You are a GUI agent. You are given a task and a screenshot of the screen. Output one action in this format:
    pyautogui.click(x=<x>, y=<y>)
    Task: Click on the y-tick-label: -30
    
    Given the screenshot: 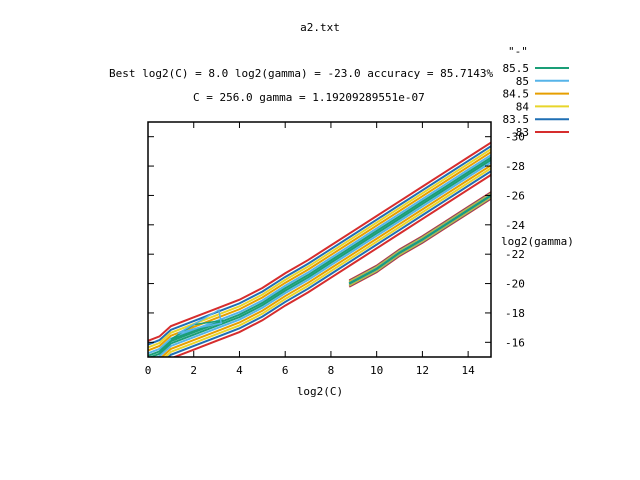 What is the action you would take?
    pyautogui.click(x=515, y=137)
    